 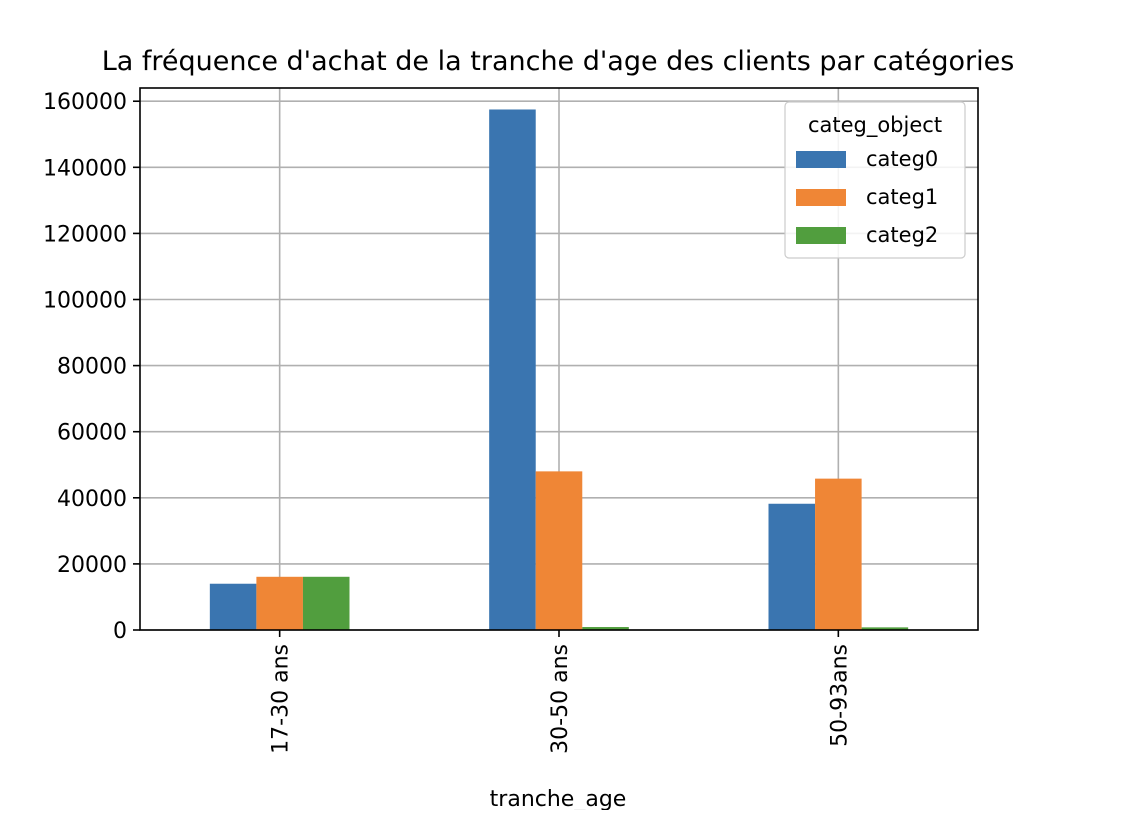 I want to click on legend: categ_object categ0 categ1 categ2, so click(x=875, y=180).